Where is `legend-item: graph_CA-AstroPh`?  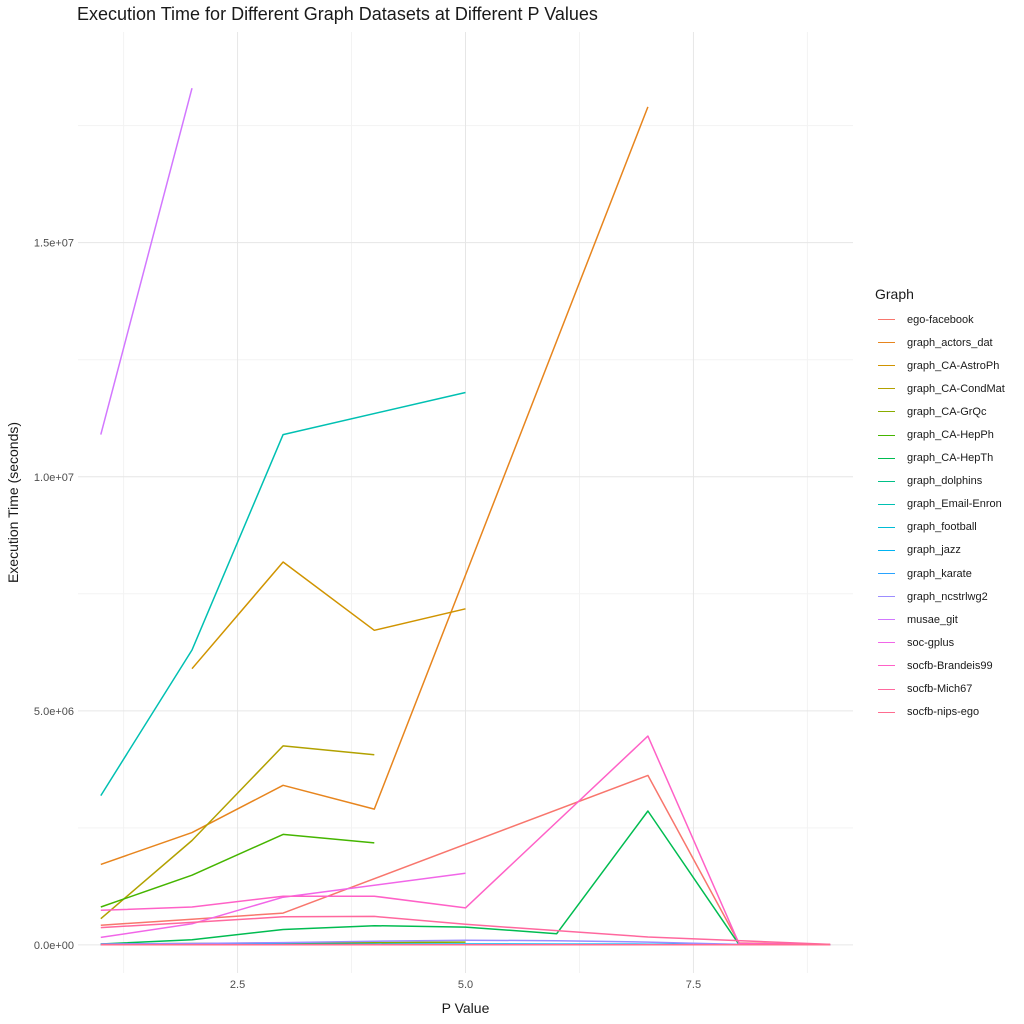
legend-item: graph_CA-AstroPh is located at coordinates (940, 365).